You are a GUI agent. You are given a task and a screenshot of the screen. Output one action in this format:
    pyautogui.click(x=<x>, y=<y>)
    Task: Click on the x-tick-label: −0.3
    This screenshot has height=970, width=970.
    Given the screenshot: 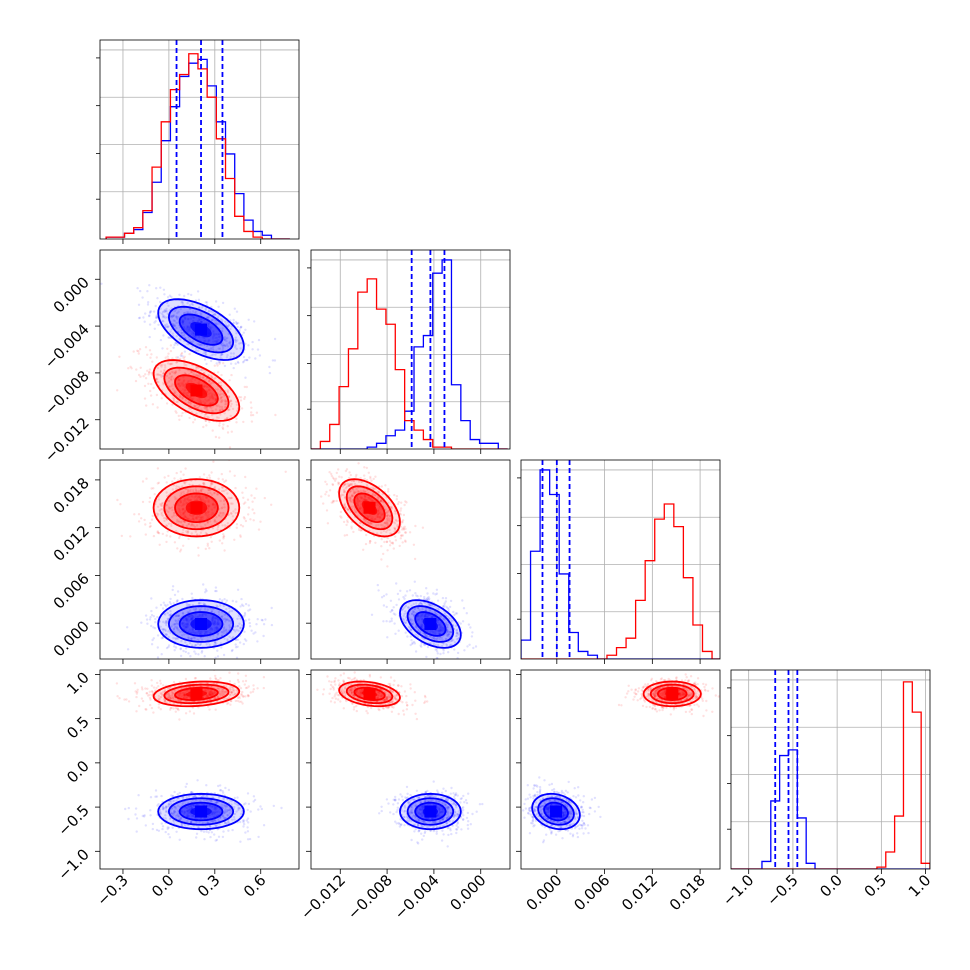 What is the action you would take?
    pyautogui.click(x=112, y=890)
    